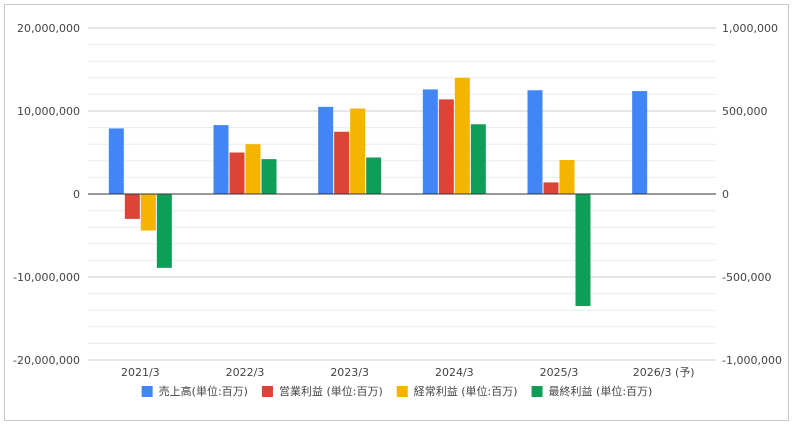 Image resolution: width=794 pixels, height=426 pixels. Describe the element at coordinates (48, 28) in the screenshot. I see `y-left-tick-label: 20,000,000` at that location.